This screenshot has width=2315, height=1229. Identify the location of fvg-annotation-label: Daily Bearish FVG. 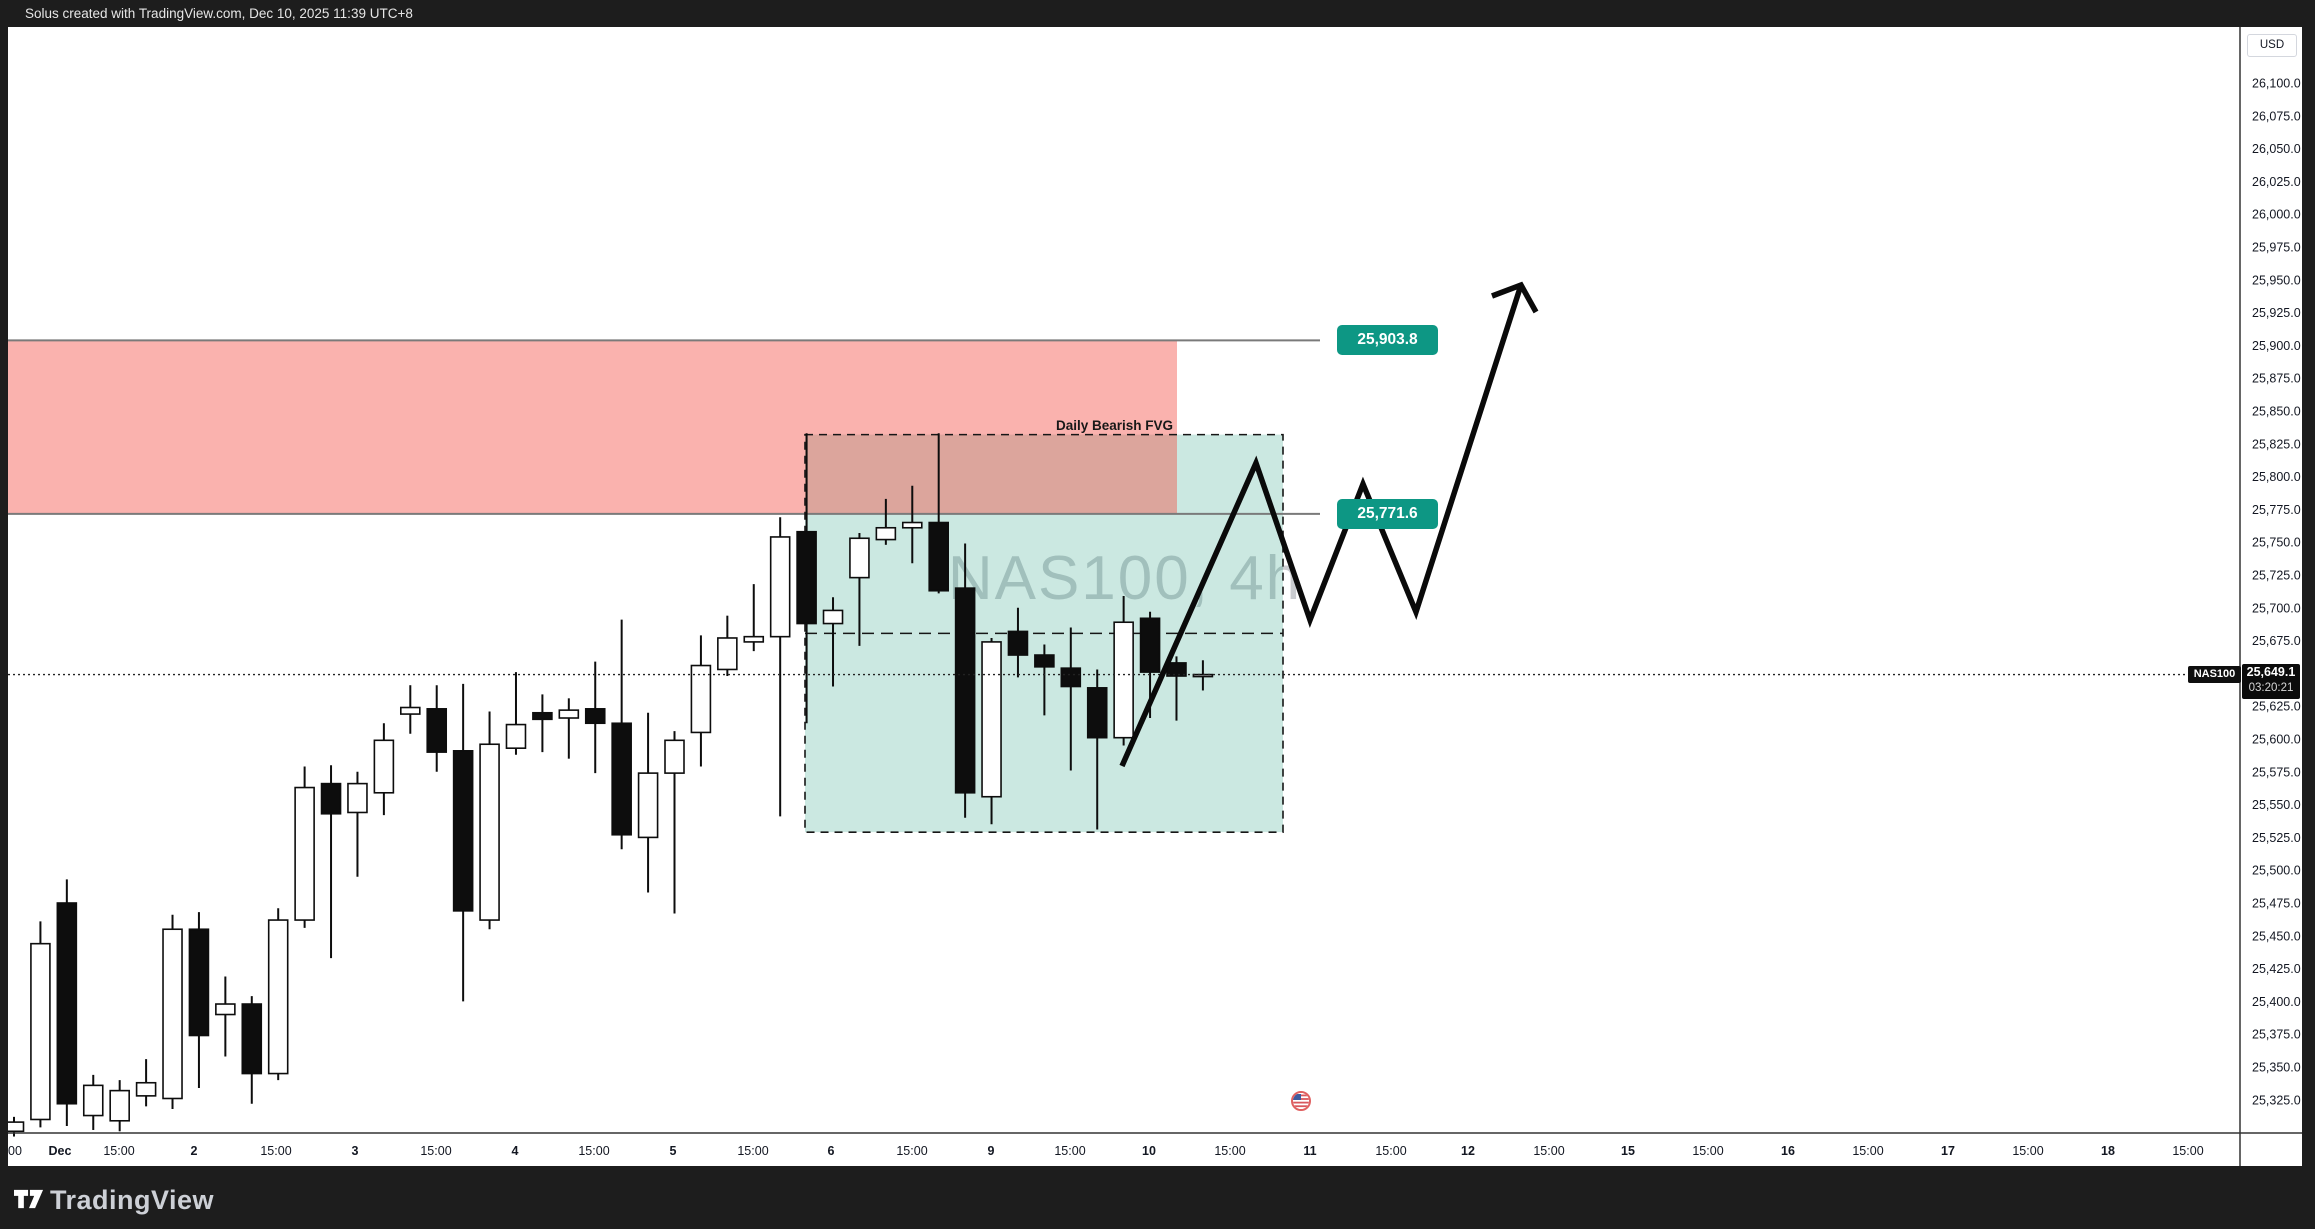
(1114, 425).